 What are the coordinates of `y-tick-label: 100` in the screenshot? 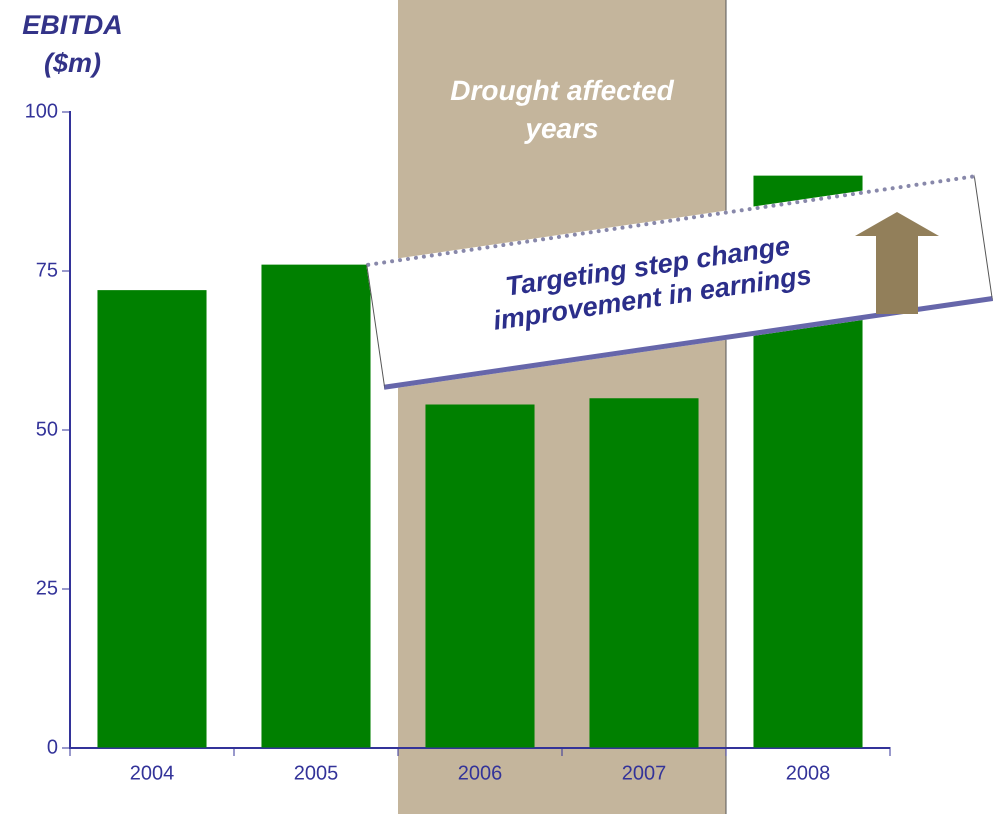 It's located at (41, 111).